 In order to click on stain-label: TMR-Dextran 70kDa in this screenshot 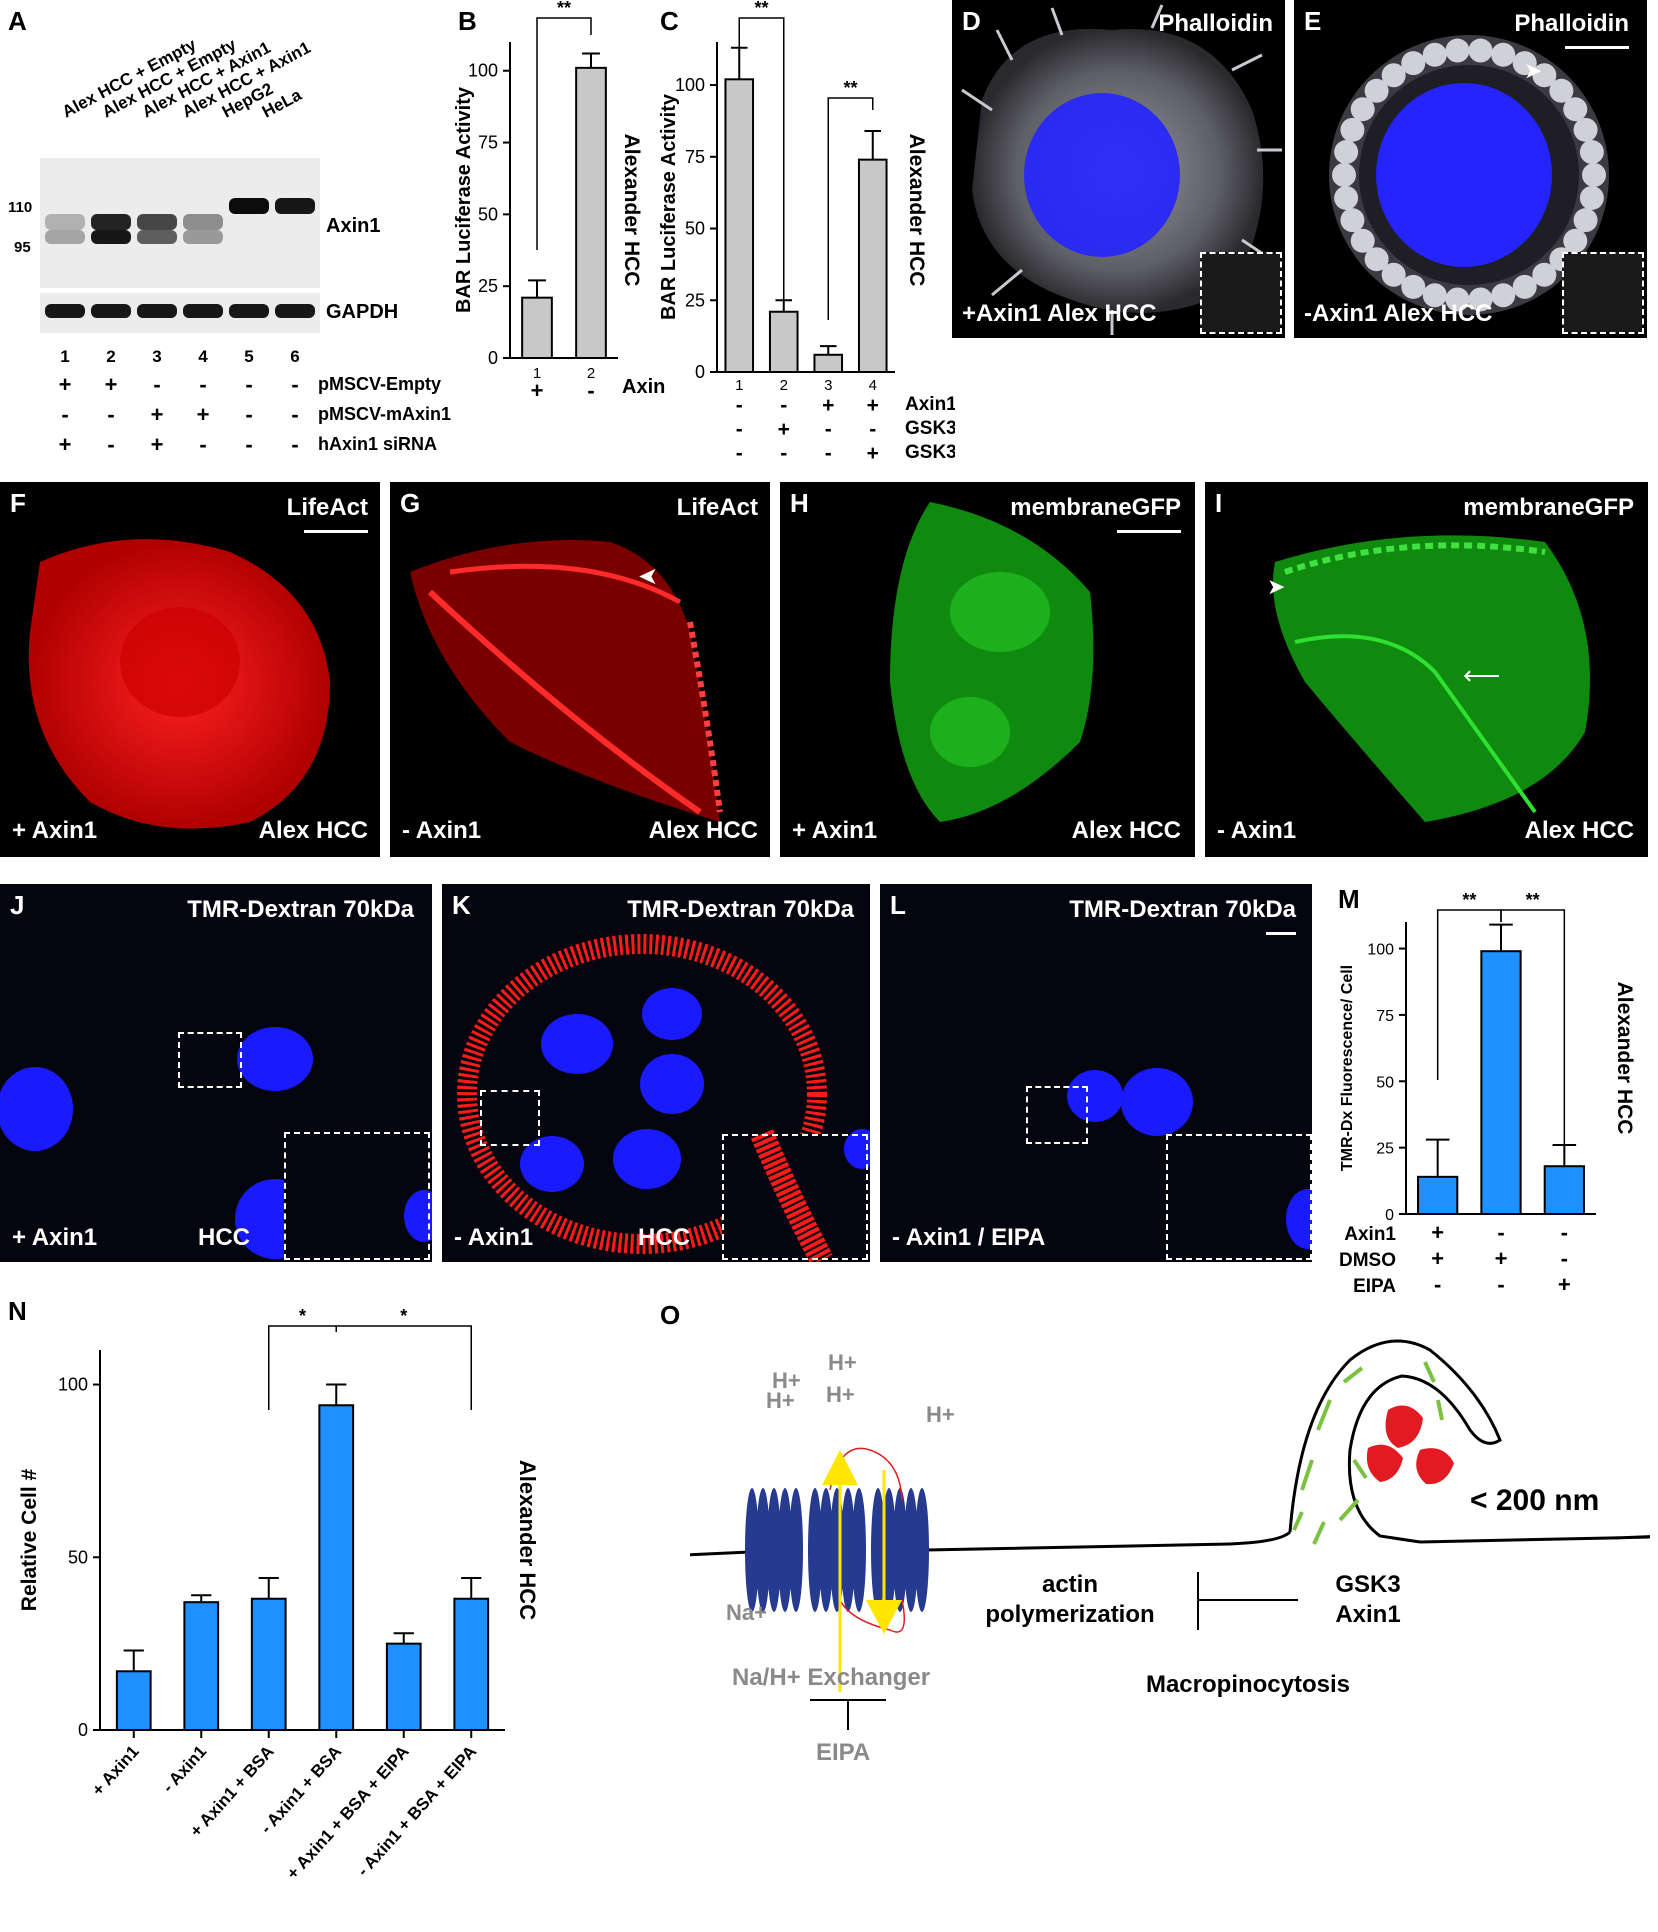, I will do `click(740, 909)`.